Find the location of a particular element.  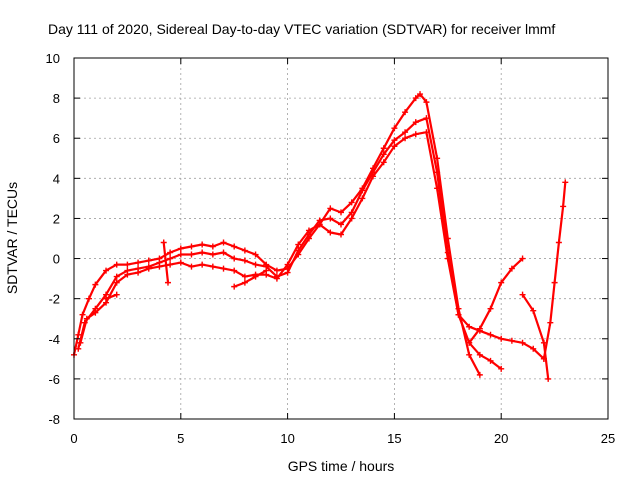

x-axis-label: GPS time / hours is located at coordinates (341, 466).